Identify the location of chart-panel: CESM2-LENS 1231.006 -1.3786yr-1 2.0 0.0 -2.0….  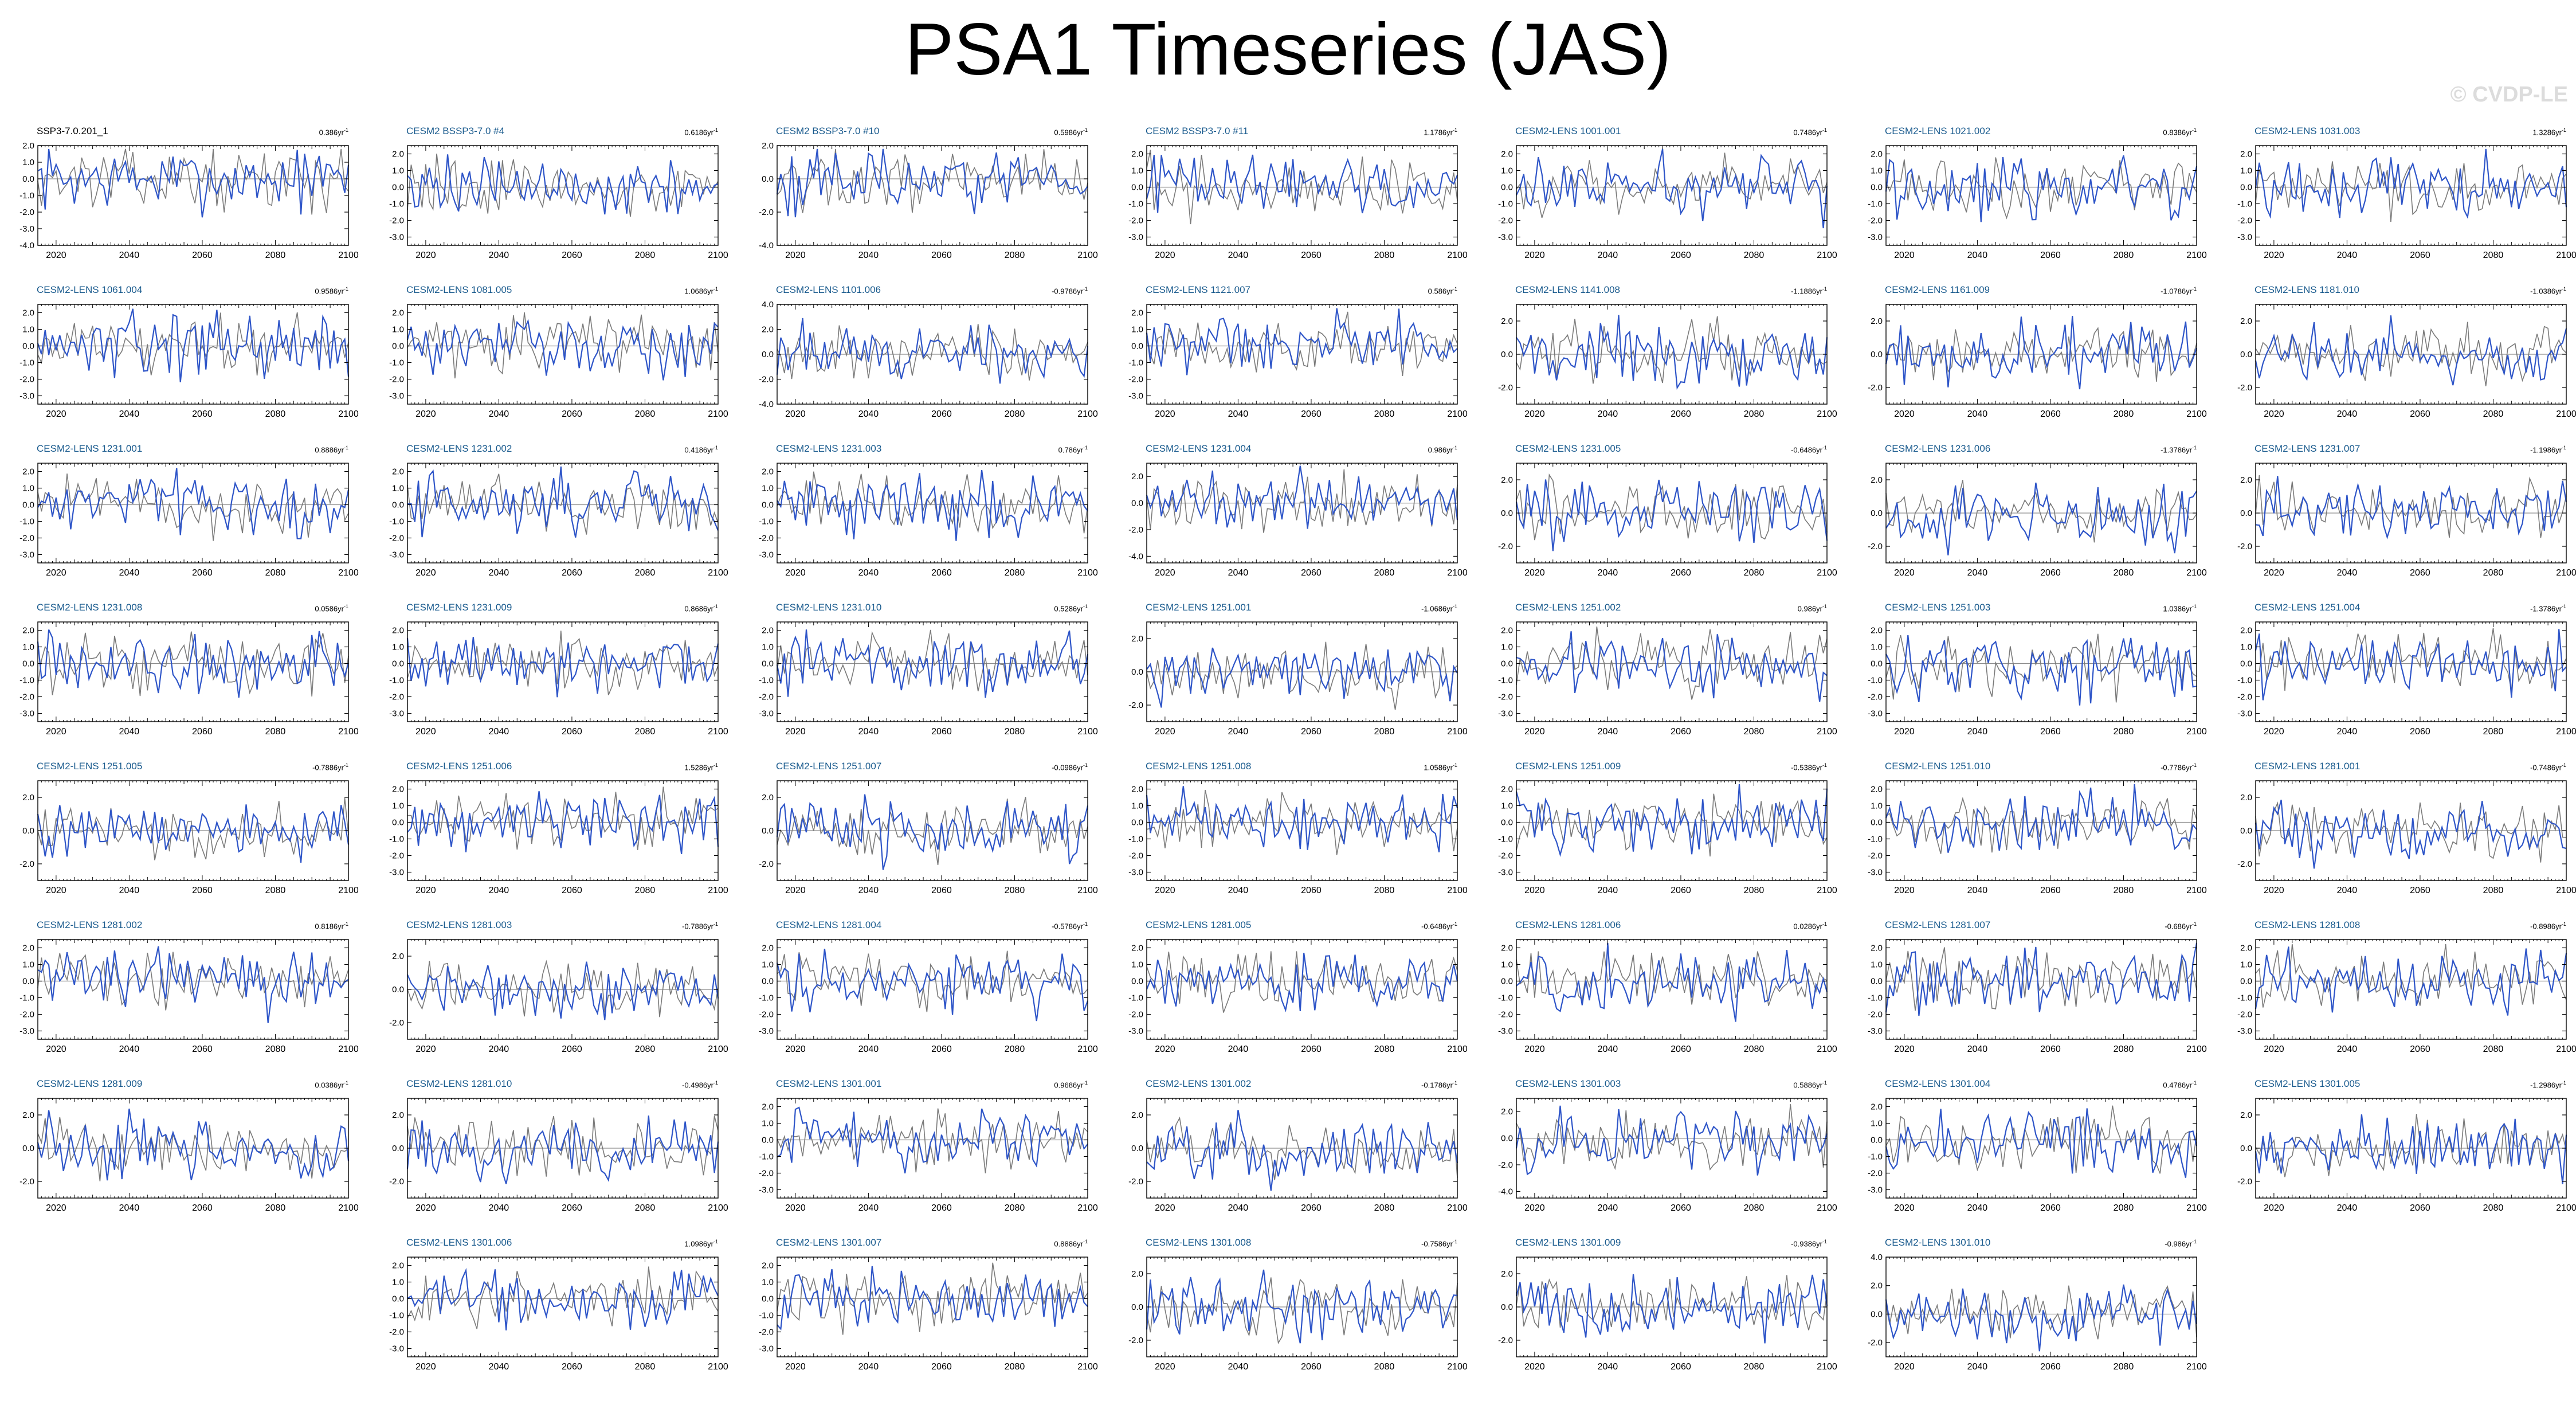
(2033, 515).